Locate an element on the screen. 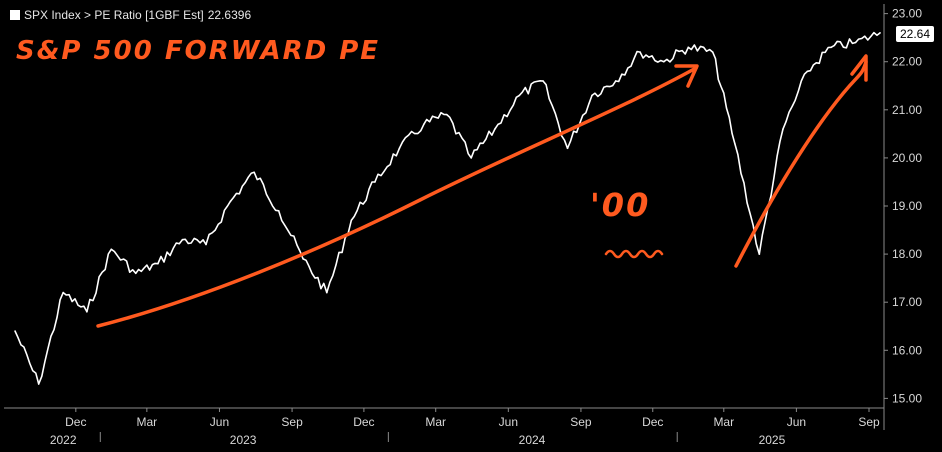 This screenshot has height=452, width=942. handwritten-title: S&P 500 FORWARD PE is located at coordinates (198, 51).